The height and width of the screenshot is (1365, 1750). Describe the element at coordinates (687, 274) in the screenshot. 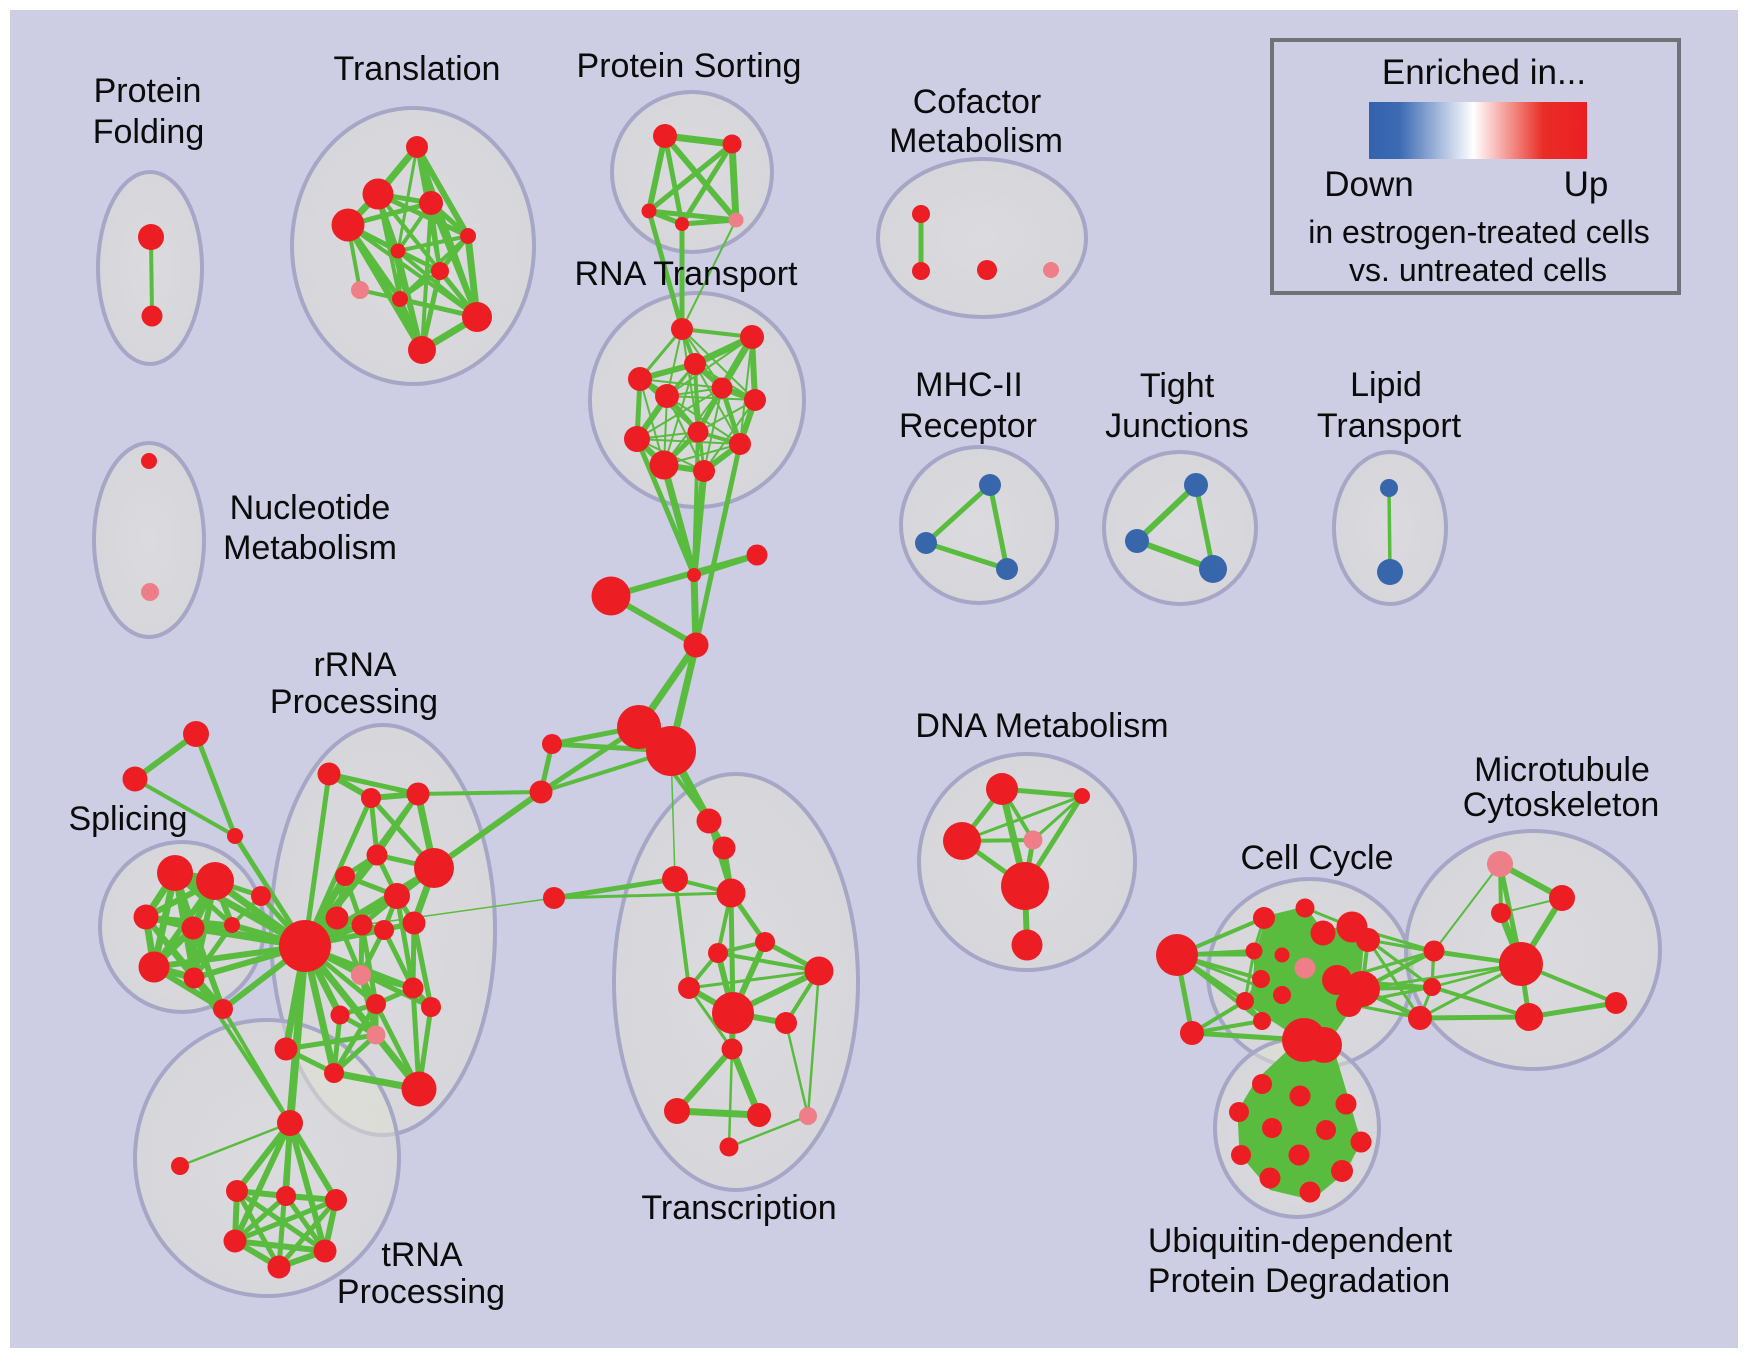

I see `svg-text: RNA Transport` at that location.